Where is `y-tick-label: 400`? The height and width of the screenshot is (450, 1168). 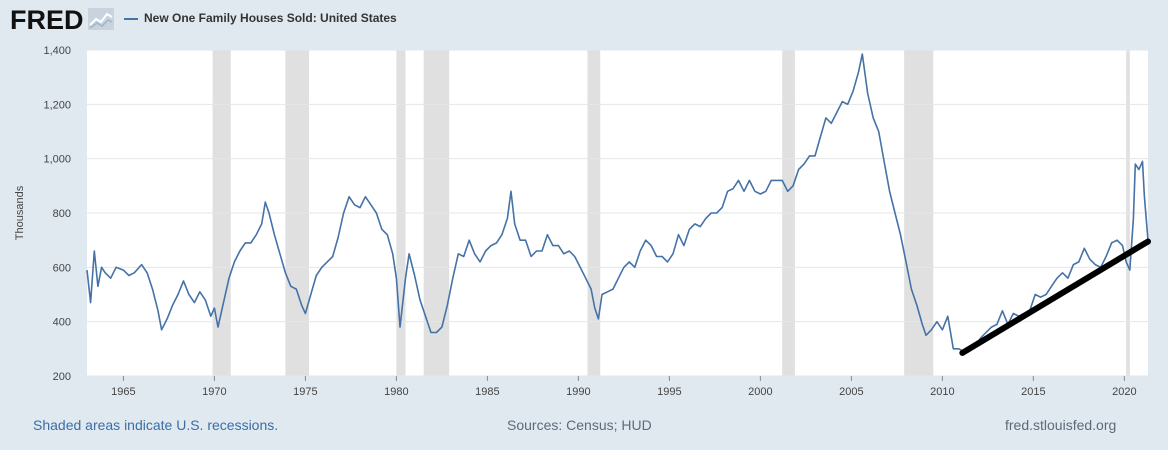
y-tick-label: 400 is located at coordinates (62, 323).